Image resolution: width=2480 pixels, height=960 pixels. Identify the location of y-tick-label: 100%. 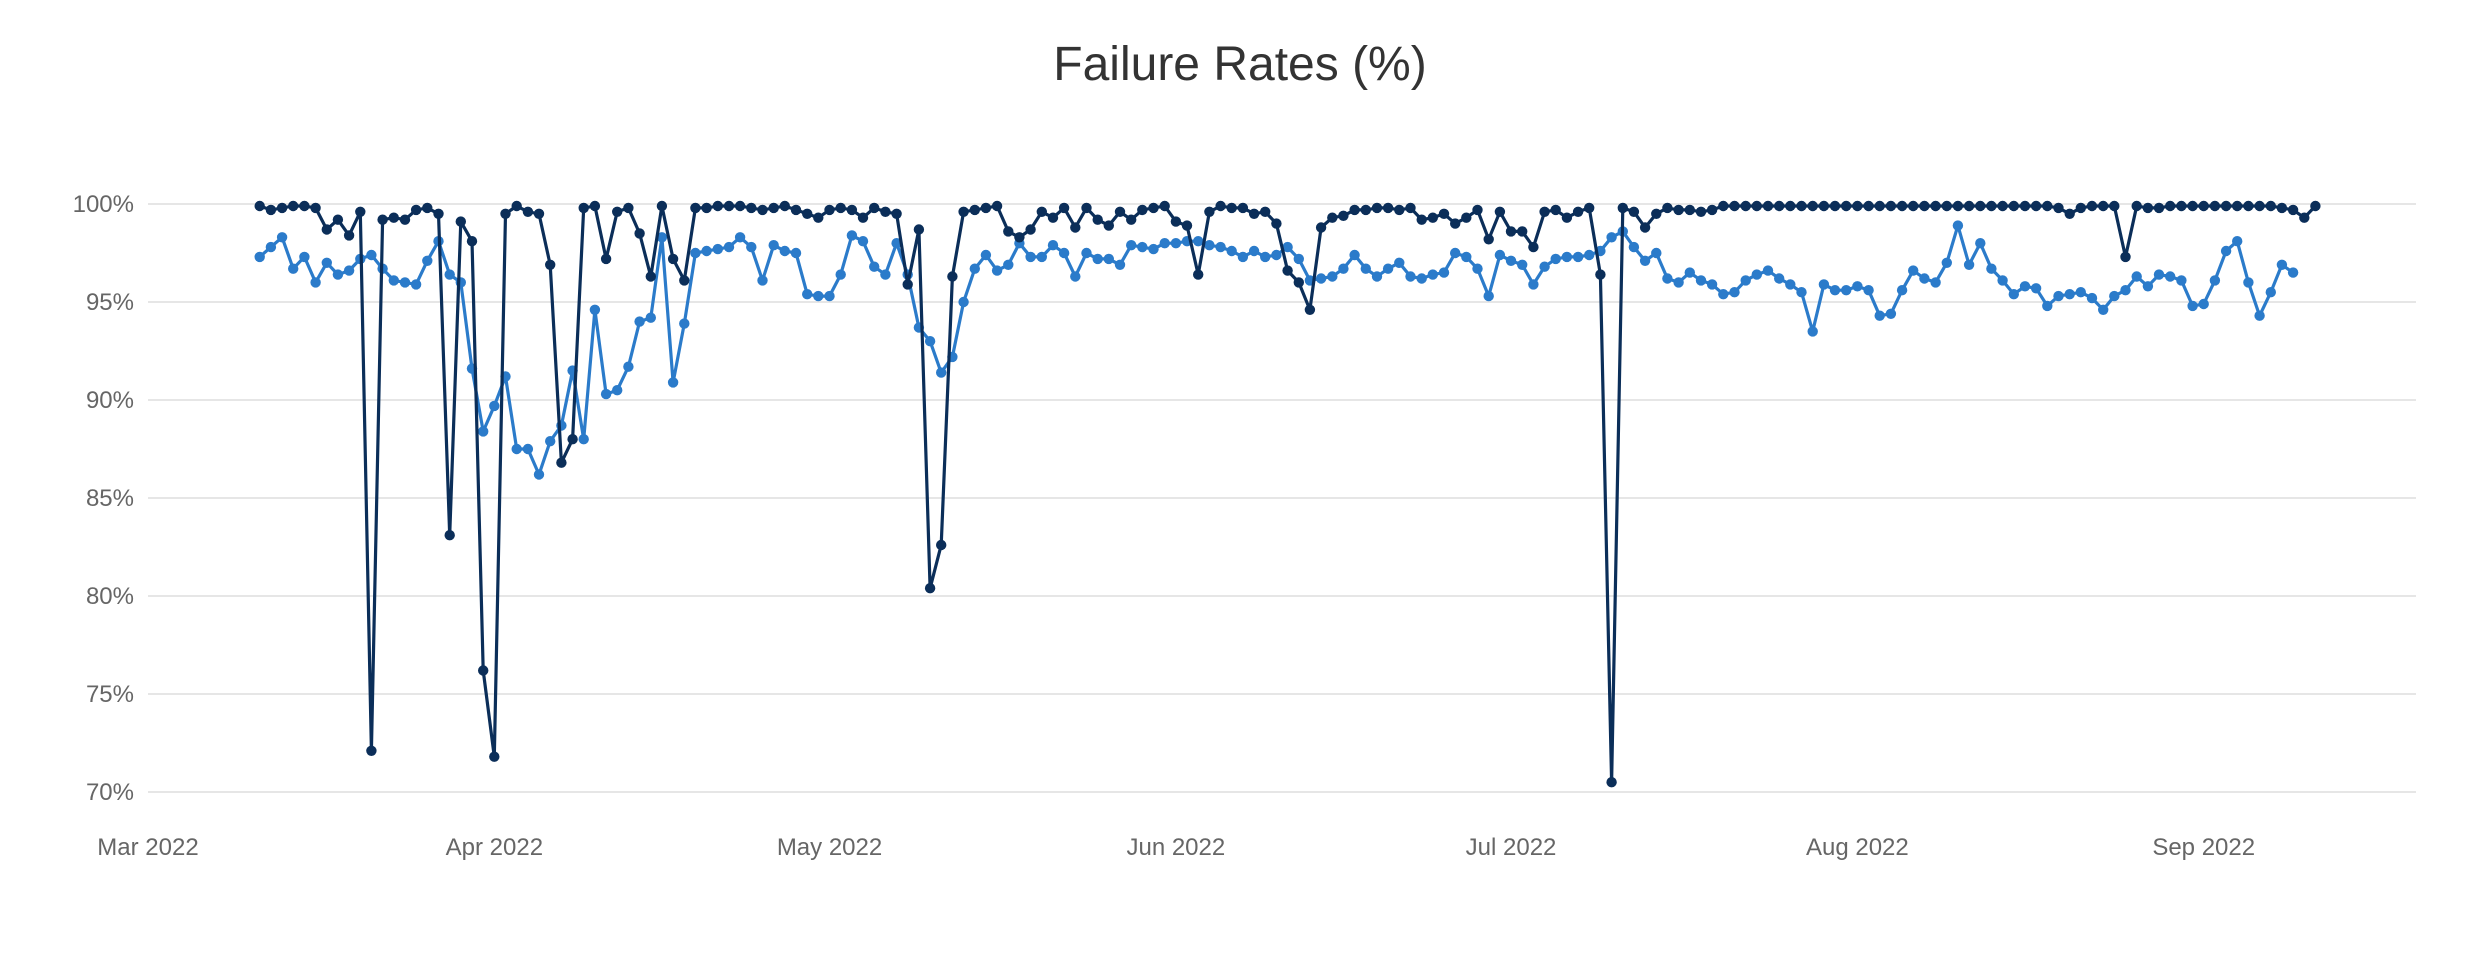
(103, 204).